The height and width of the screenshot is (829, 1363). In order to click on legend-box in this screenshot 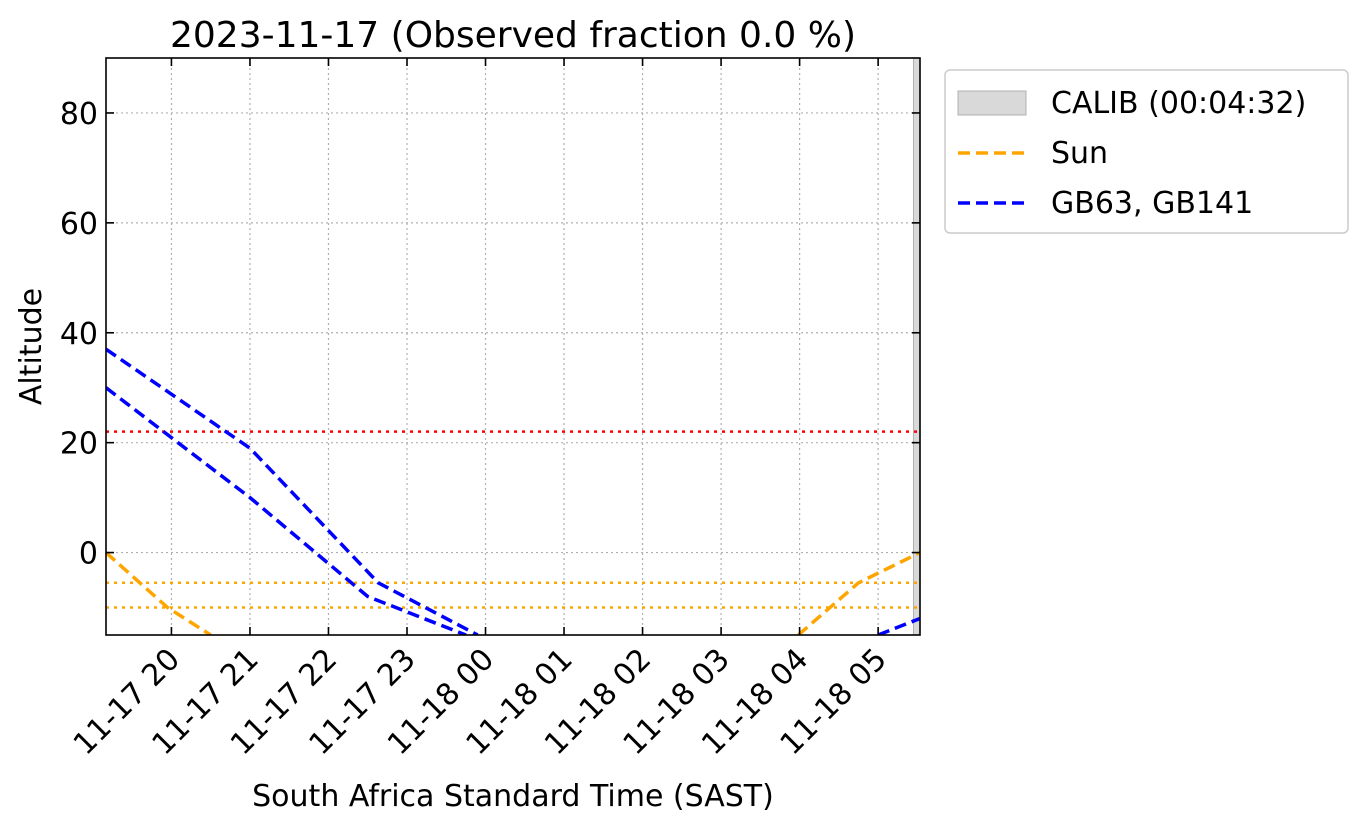, I will do `click(1146, 151)`.